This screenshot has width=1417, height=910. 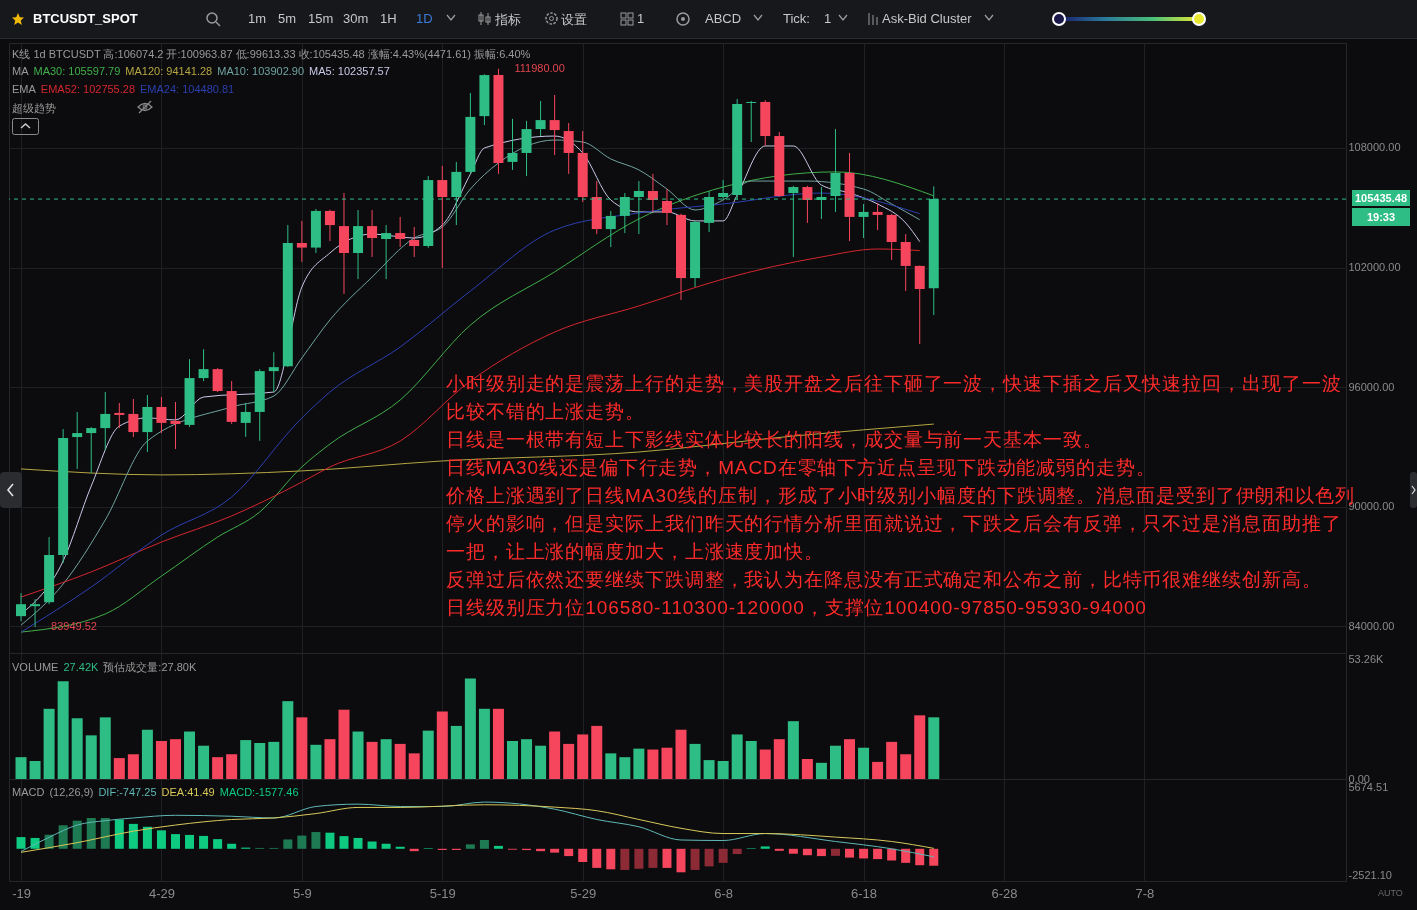 I want to click on x-tick-label: 5-19, so click(x=442, y=893).